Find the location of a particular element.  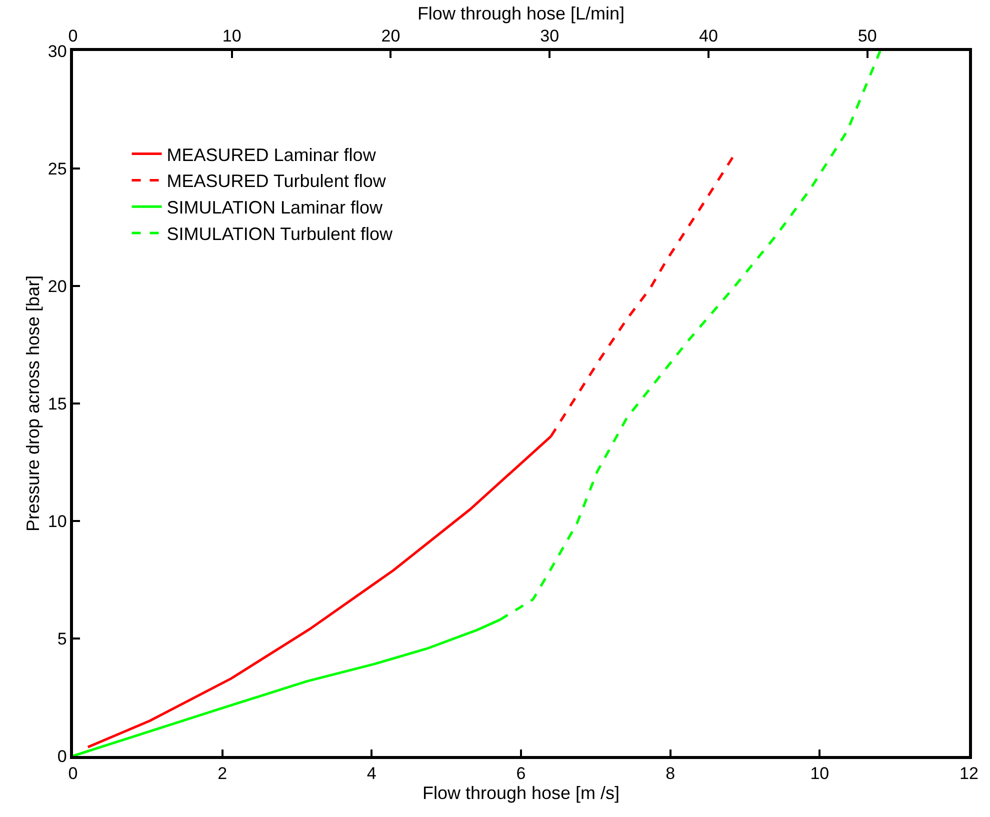

legend-label: MEASURED Laminar flow is located at coordinates (271, 154).